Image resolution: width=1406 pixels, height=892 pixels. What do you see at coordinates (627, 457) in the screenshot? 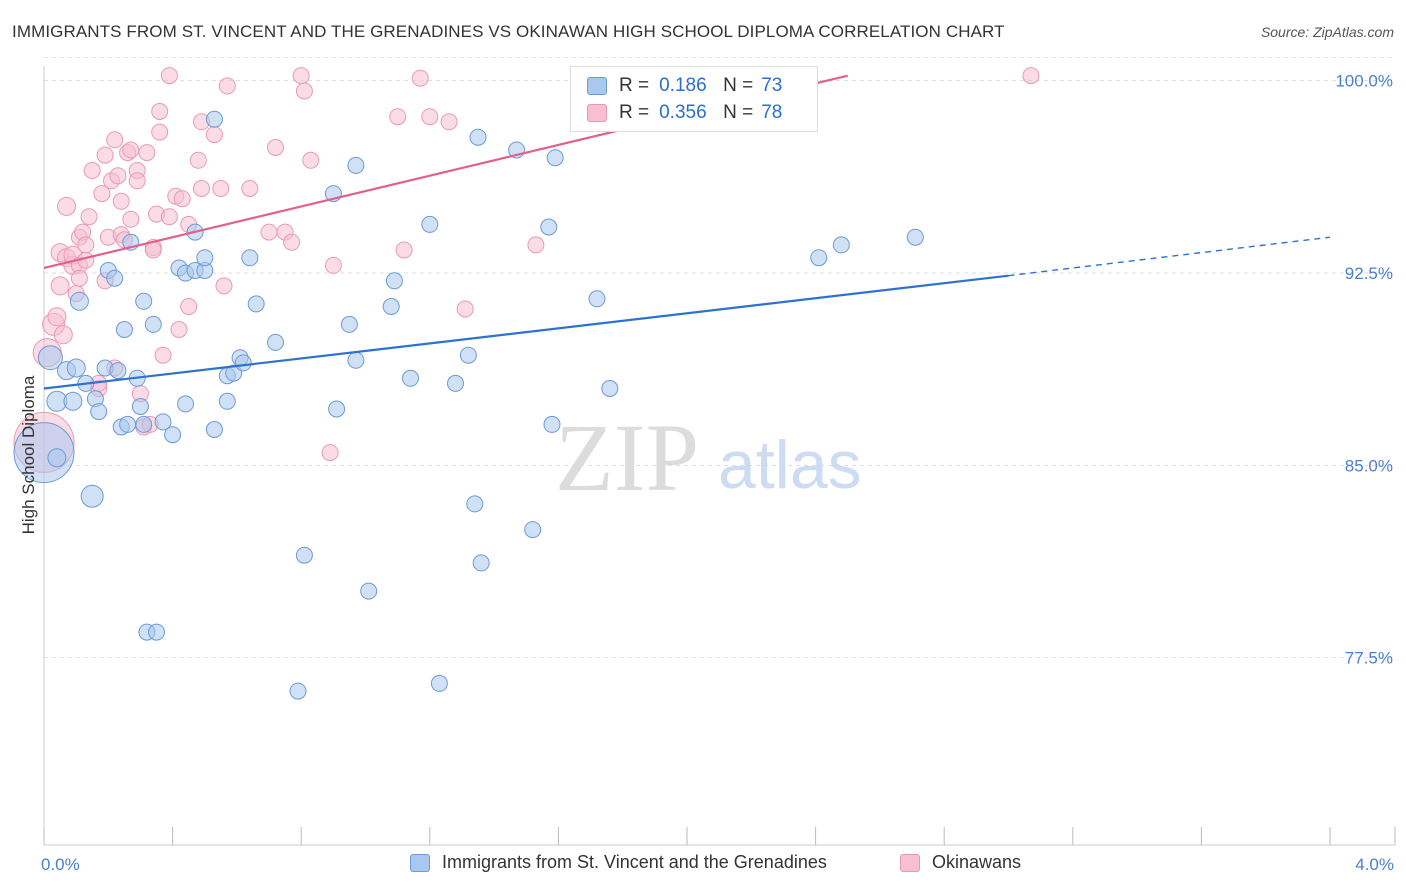
I see `watermark-zip: ZIP` at bounding box center [627, 457].